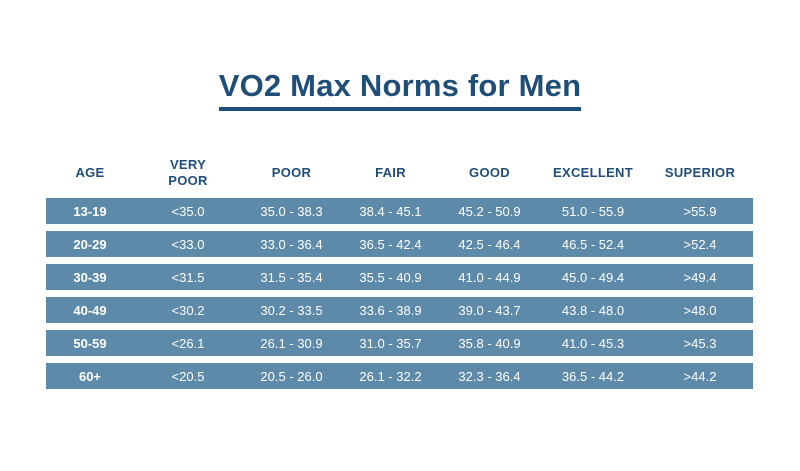  Describe the element at coordinates (291, 376) in the screenshot. I see `table-cell: 20.5 - 26.0` at that location.